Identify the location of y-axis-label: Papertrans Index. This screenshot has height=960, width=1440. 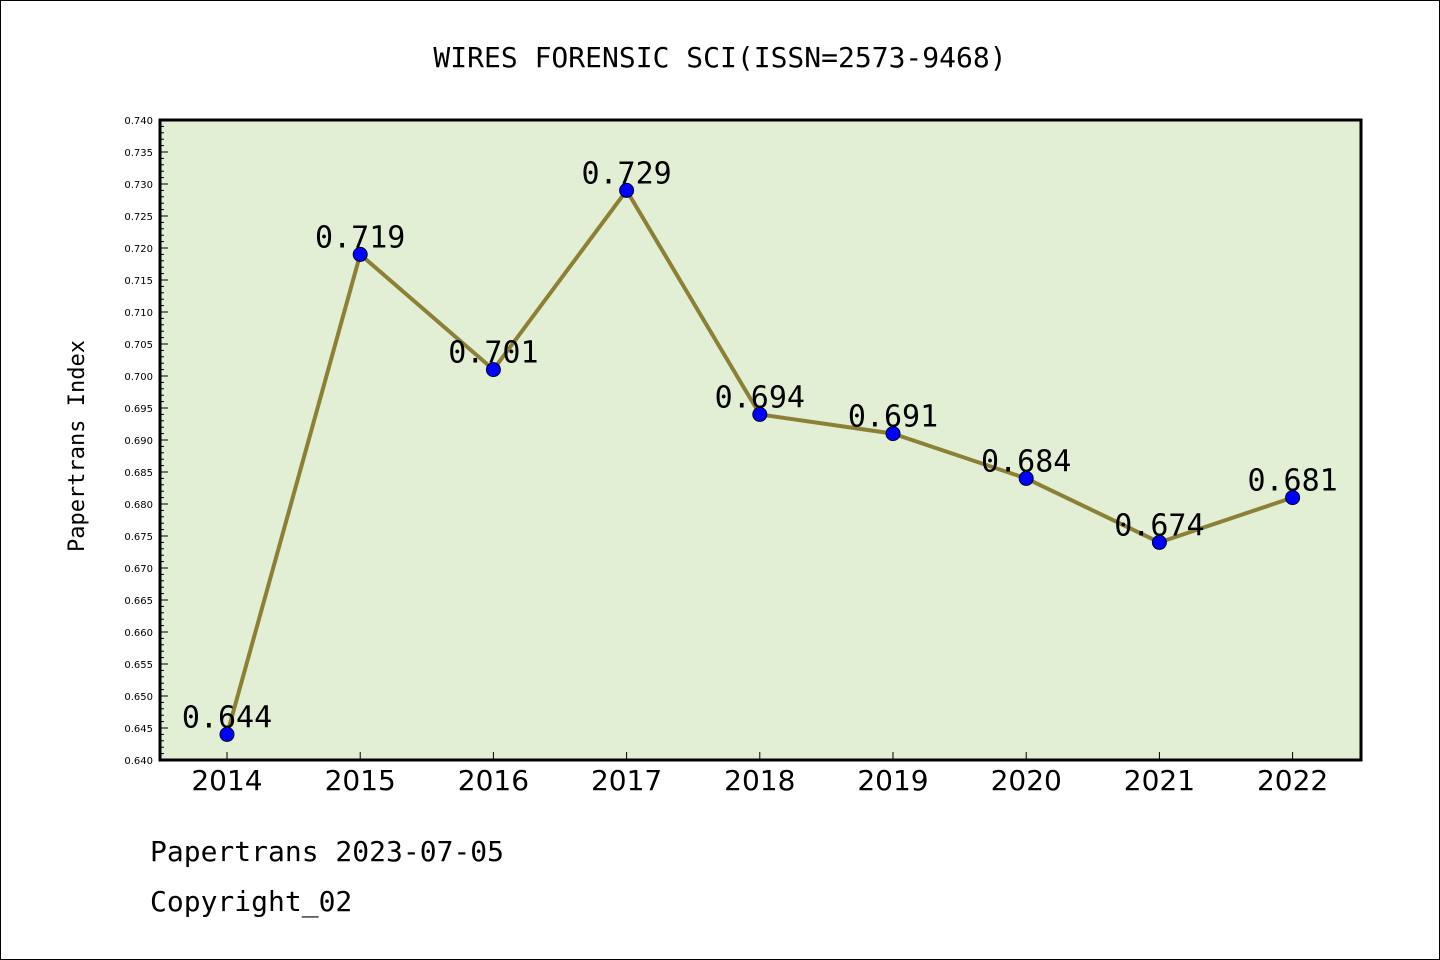
(77, 446).